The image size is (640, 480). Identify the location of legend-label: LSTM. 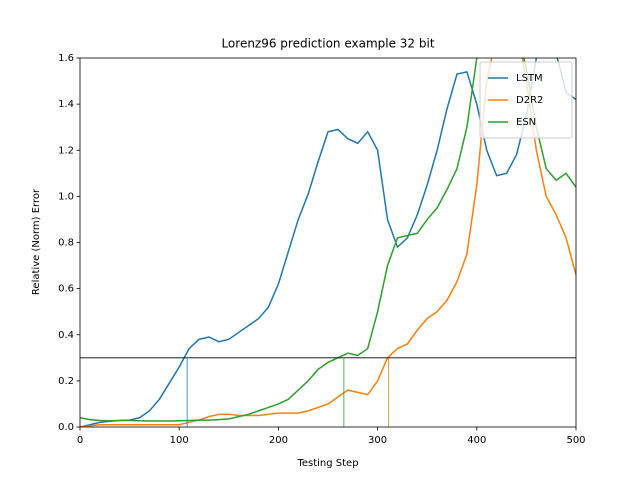
(529, 78).